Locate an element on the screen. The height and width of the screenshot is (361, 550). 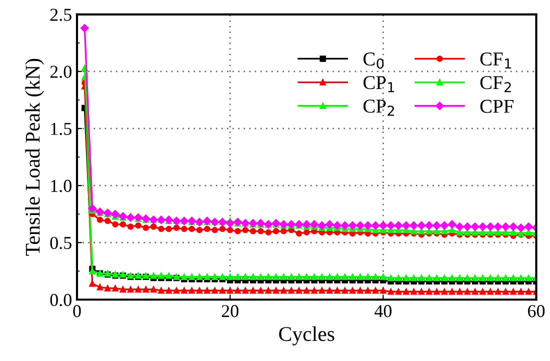
y-tick-label: 1.5 is located at coordinates (61, 129).